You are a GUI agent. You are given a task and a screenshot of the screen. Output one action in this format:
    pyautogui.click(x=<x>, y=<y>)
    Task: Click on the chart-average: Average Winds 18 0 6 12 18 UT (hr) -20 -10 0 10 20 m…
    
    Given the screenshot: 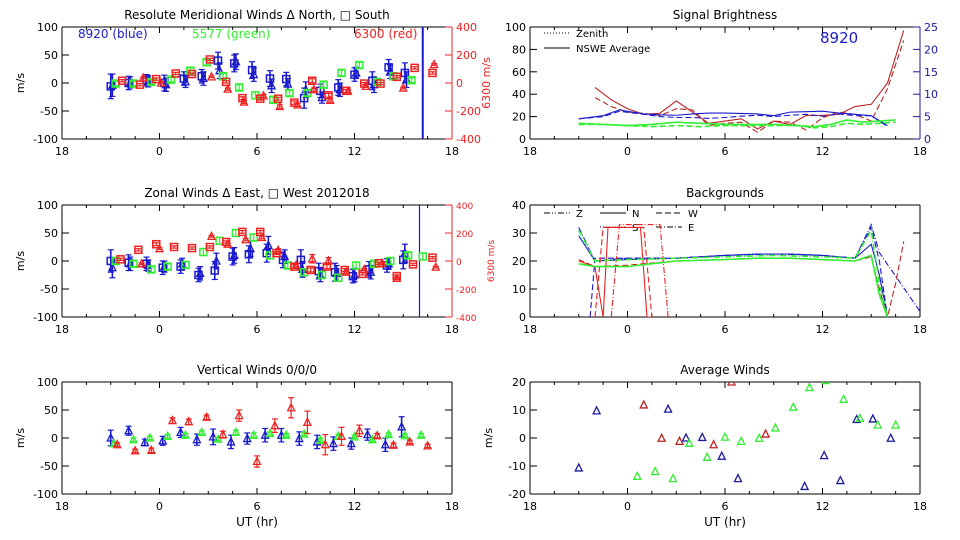 What is the action you would take?
    pyautogui.click(x=704, y=446)
    